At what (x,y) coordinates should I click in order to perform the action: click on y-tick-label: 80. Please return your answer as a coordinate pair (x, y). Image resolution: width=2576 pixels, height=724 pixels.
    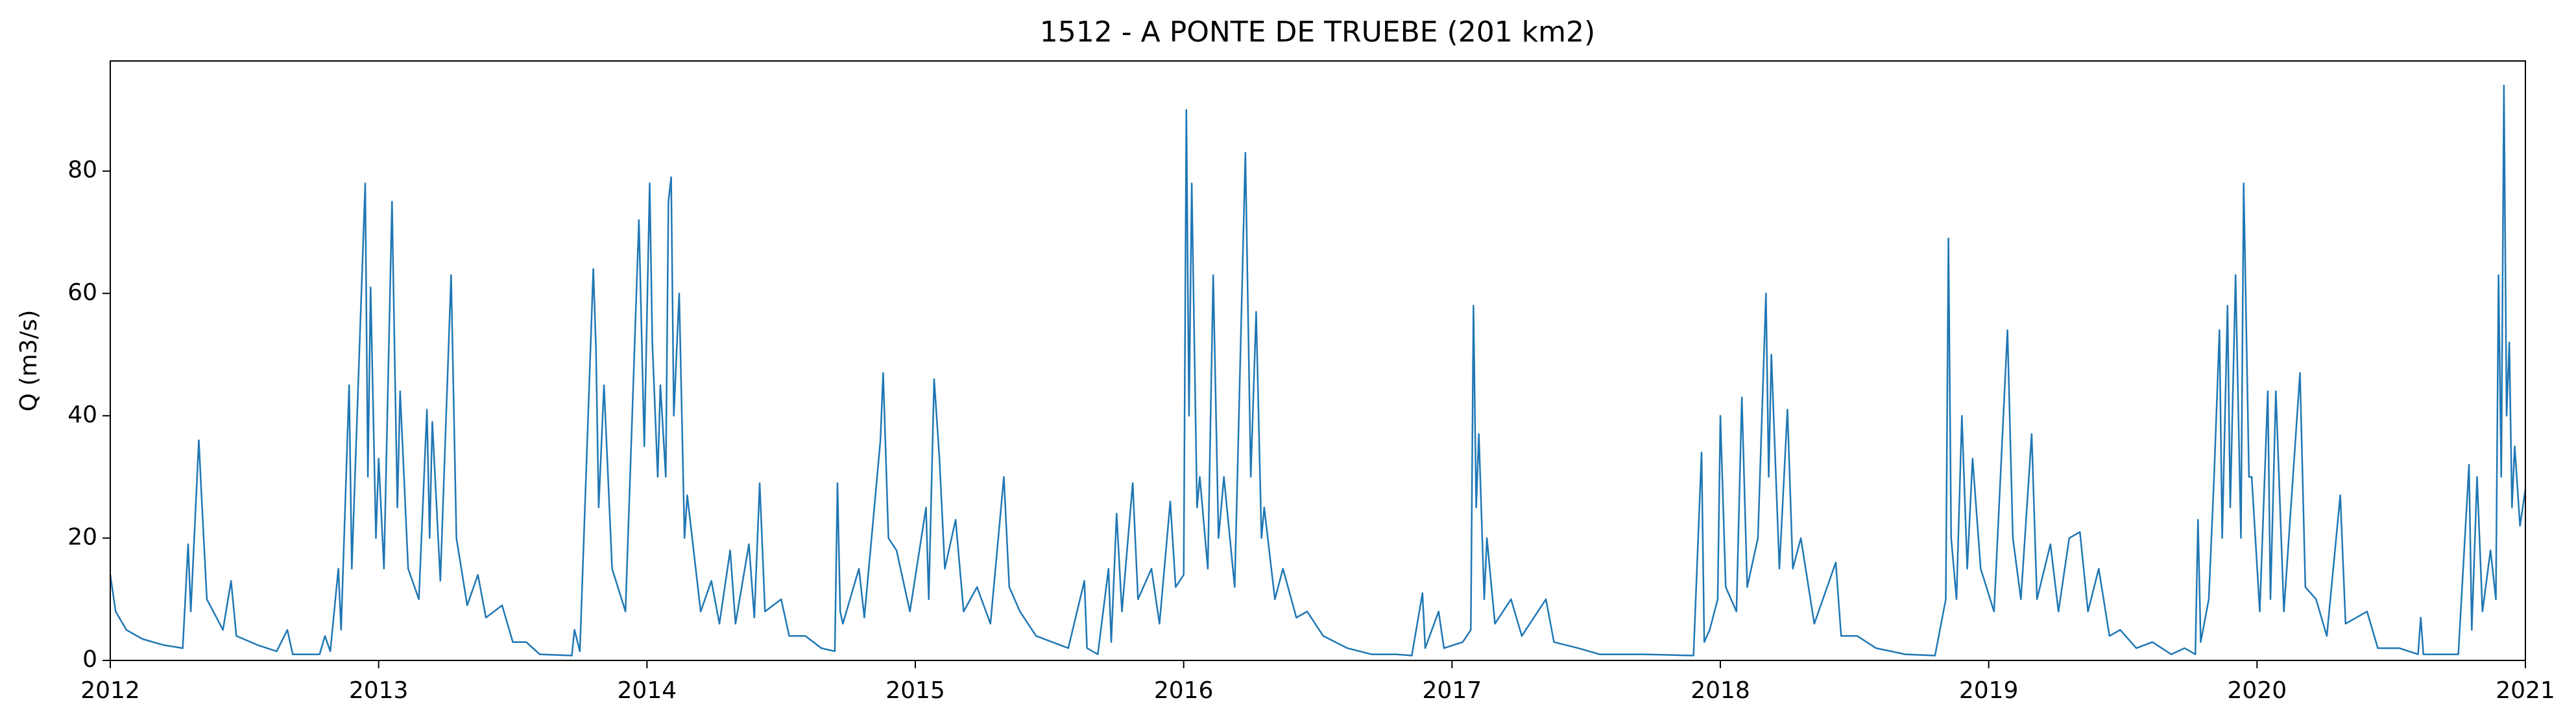
    Looking at the image, I should click on (82, 170).